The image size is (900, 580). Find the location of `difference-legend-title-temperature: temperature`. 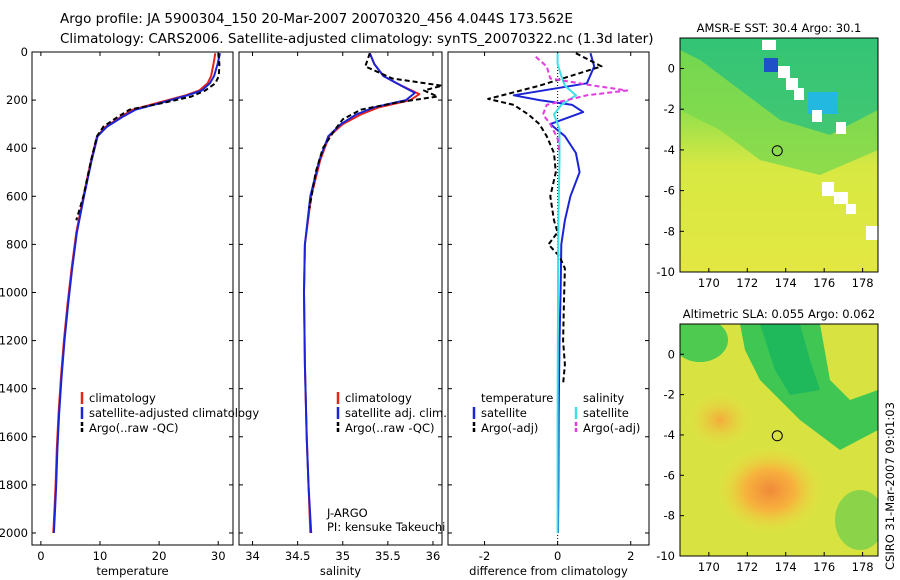

difference-legend-title-temperature: temperature is located at coordinates (517, 398).